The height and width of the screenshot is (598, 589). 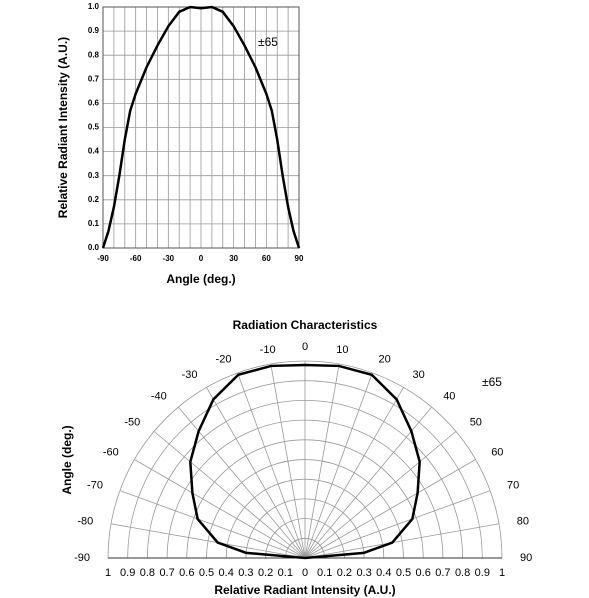 What do you see at coordinates (266, 258) in the screenshot?
I see `x-tick-label: 60` at bounding box center [266, 258].